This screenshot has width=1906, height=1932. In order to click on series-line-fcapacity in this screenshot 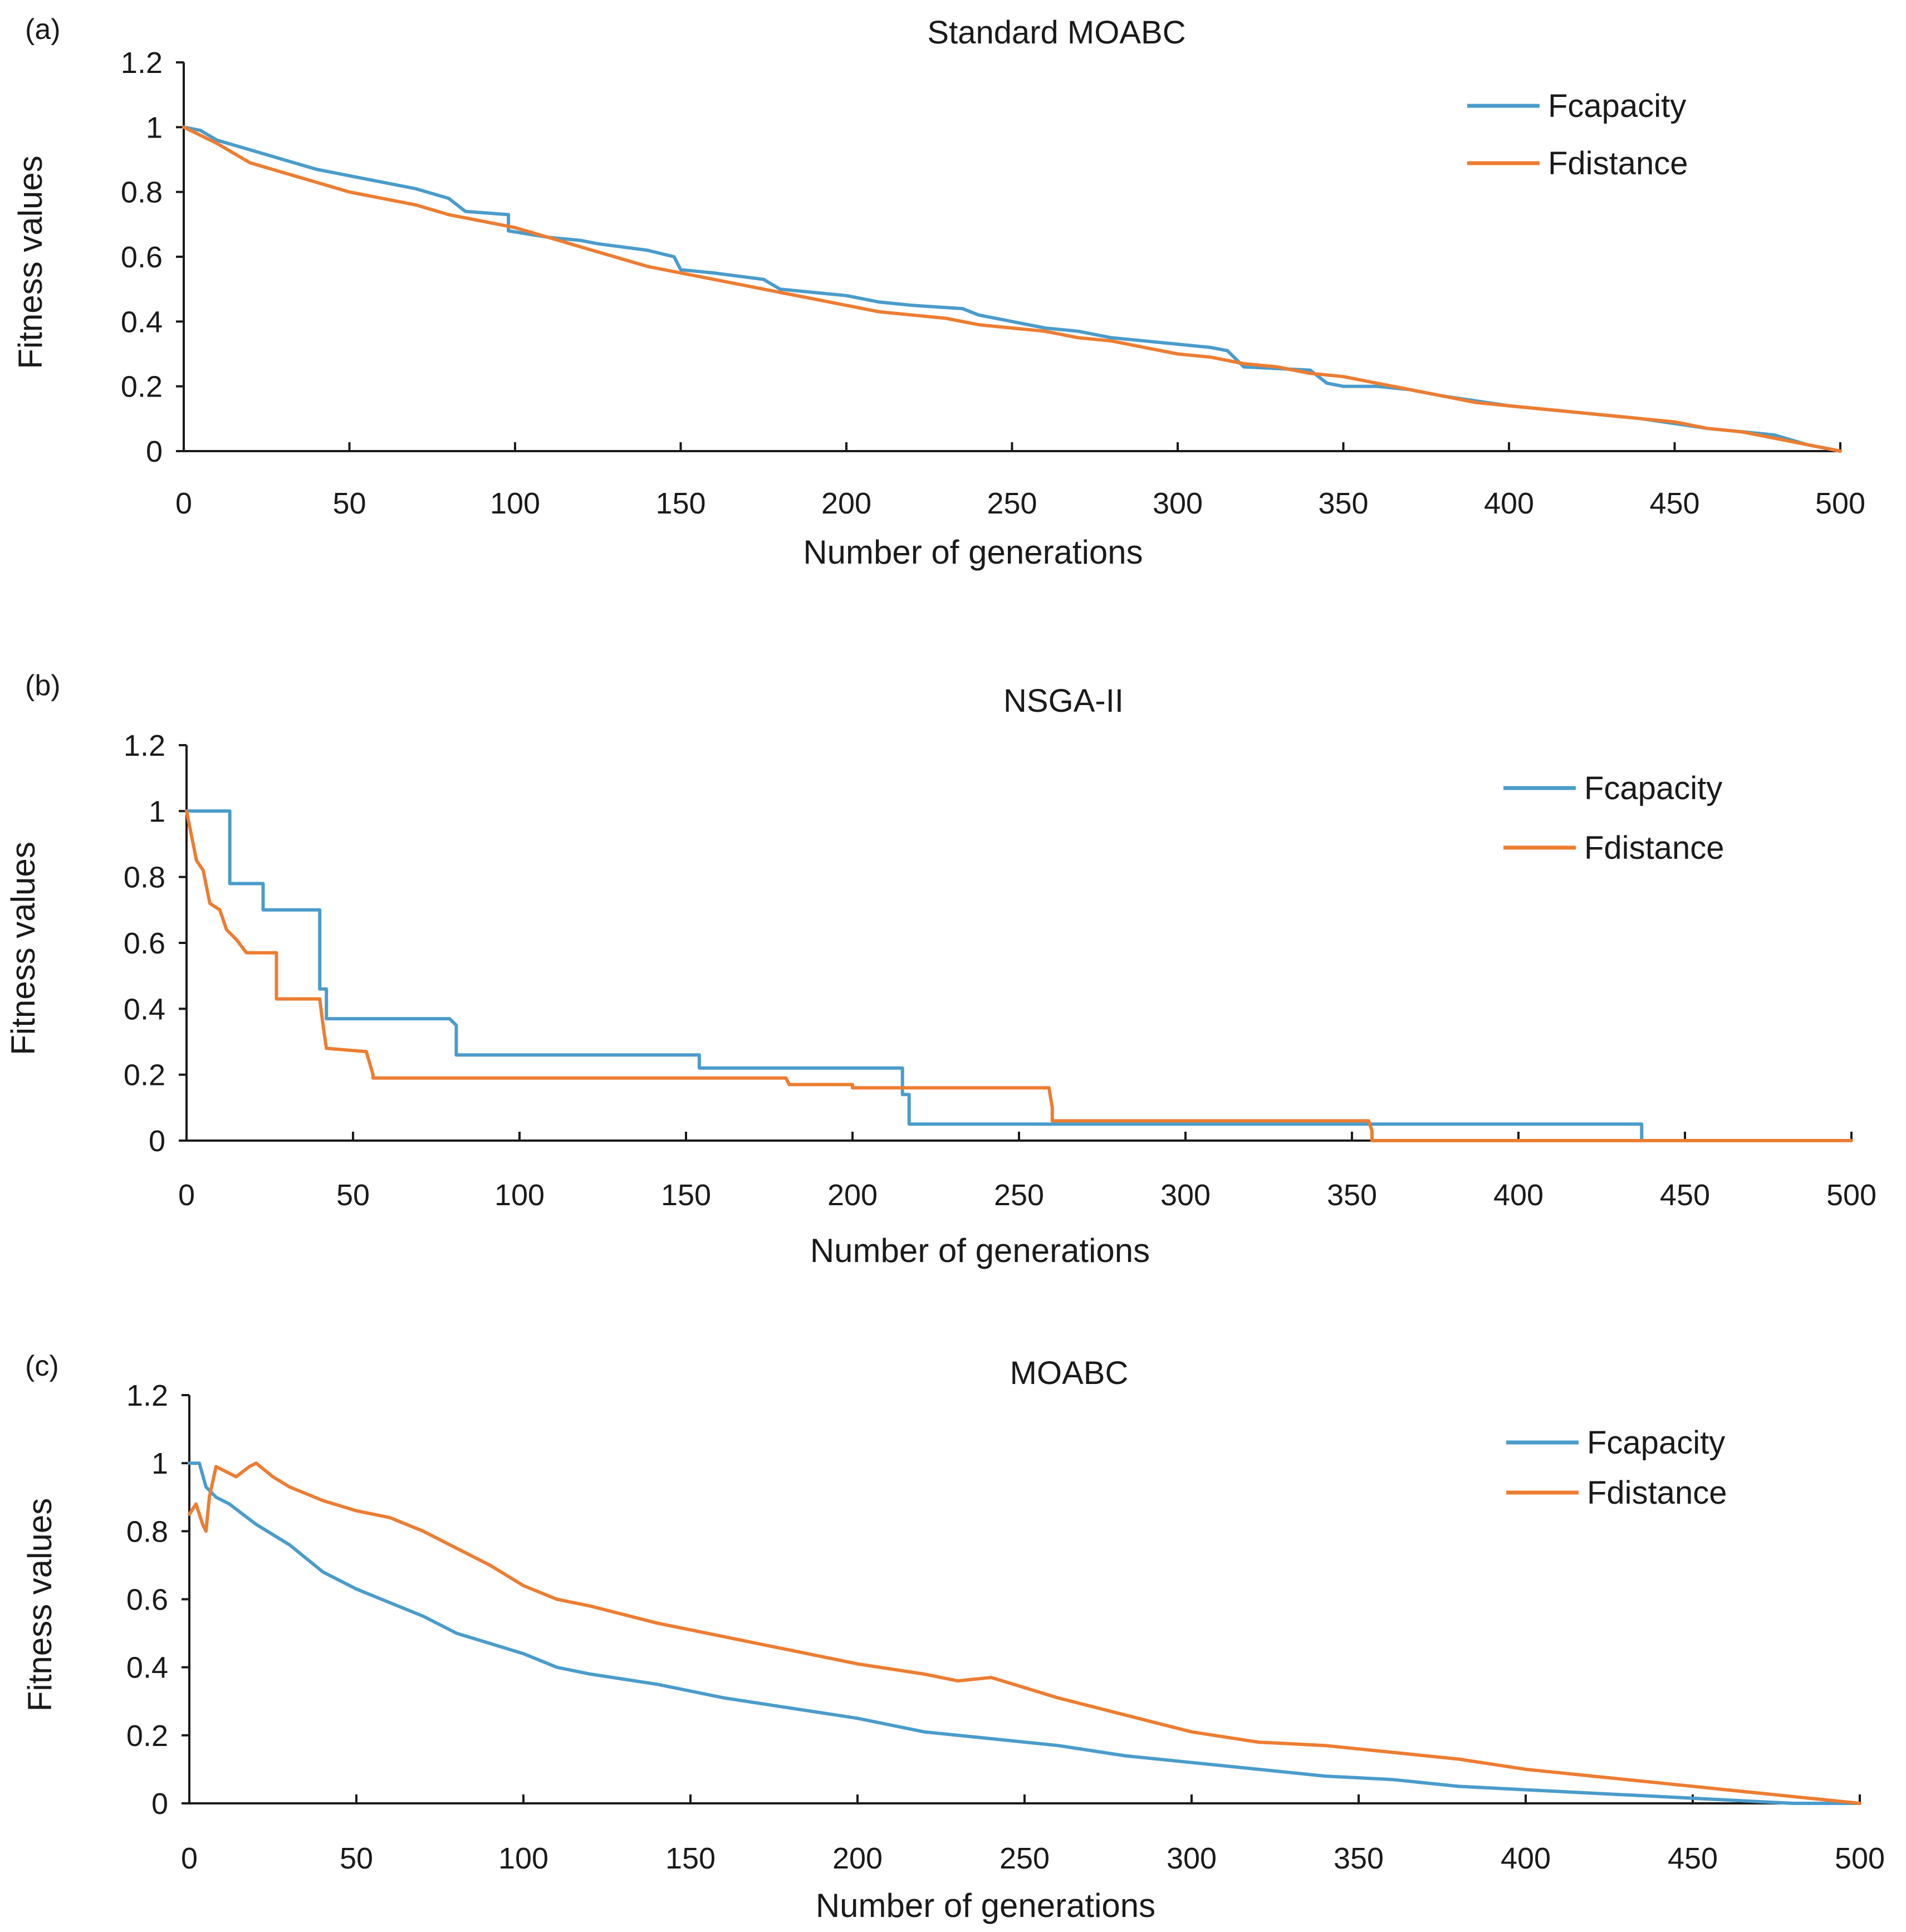, I will do `click(936, 975)`.